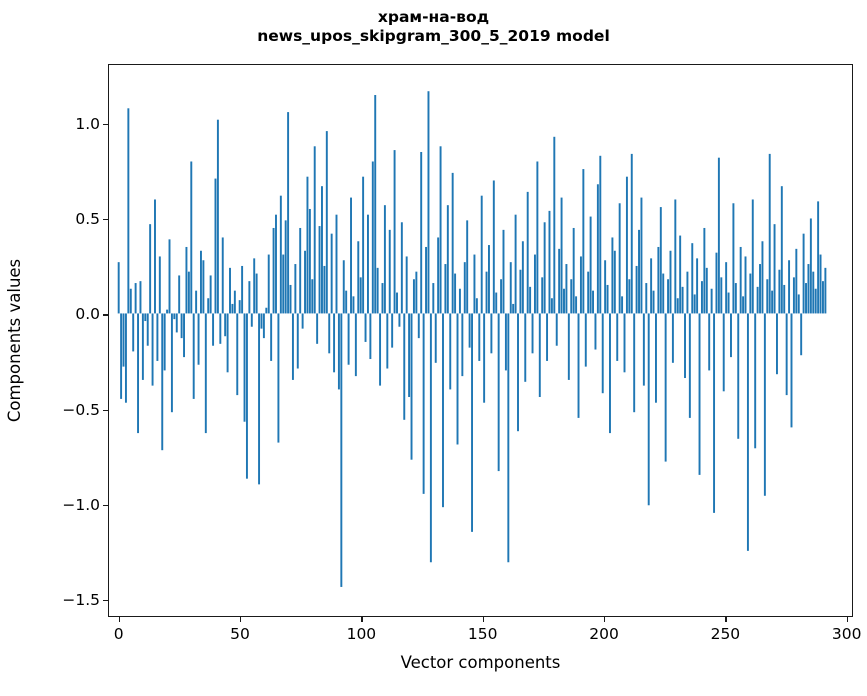 The width and height of the screenshot is (867, 696). What do you see at coordinates (846, 634) in the screenshot?
I see `x-tick-label: 300` at bounding box center [846, 634].